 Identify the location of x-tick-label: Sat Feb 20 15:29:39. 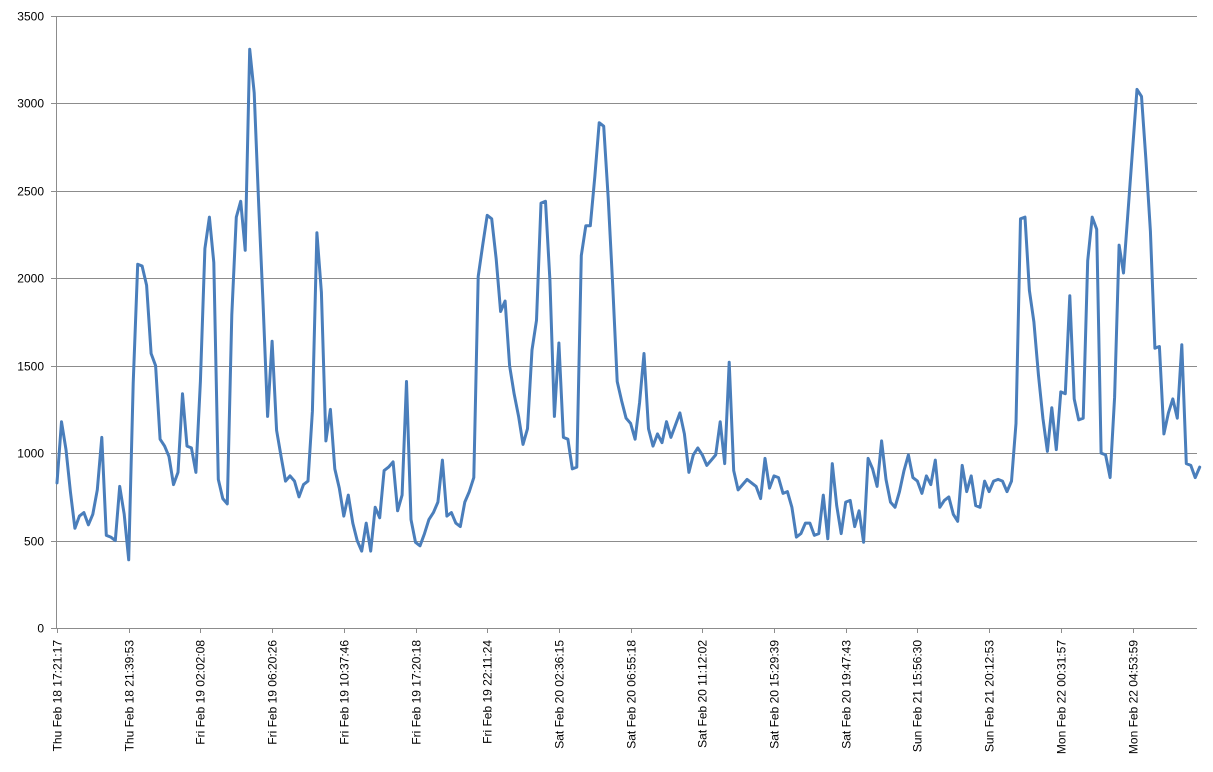
(775, 694).